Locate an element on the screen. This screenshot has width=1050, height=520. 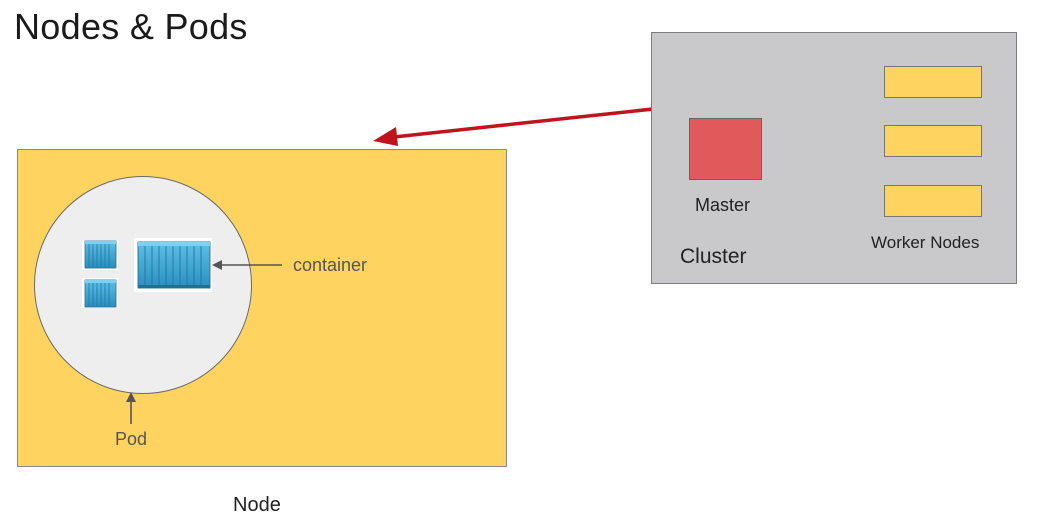
master-node is located at coordinates (725, 149).